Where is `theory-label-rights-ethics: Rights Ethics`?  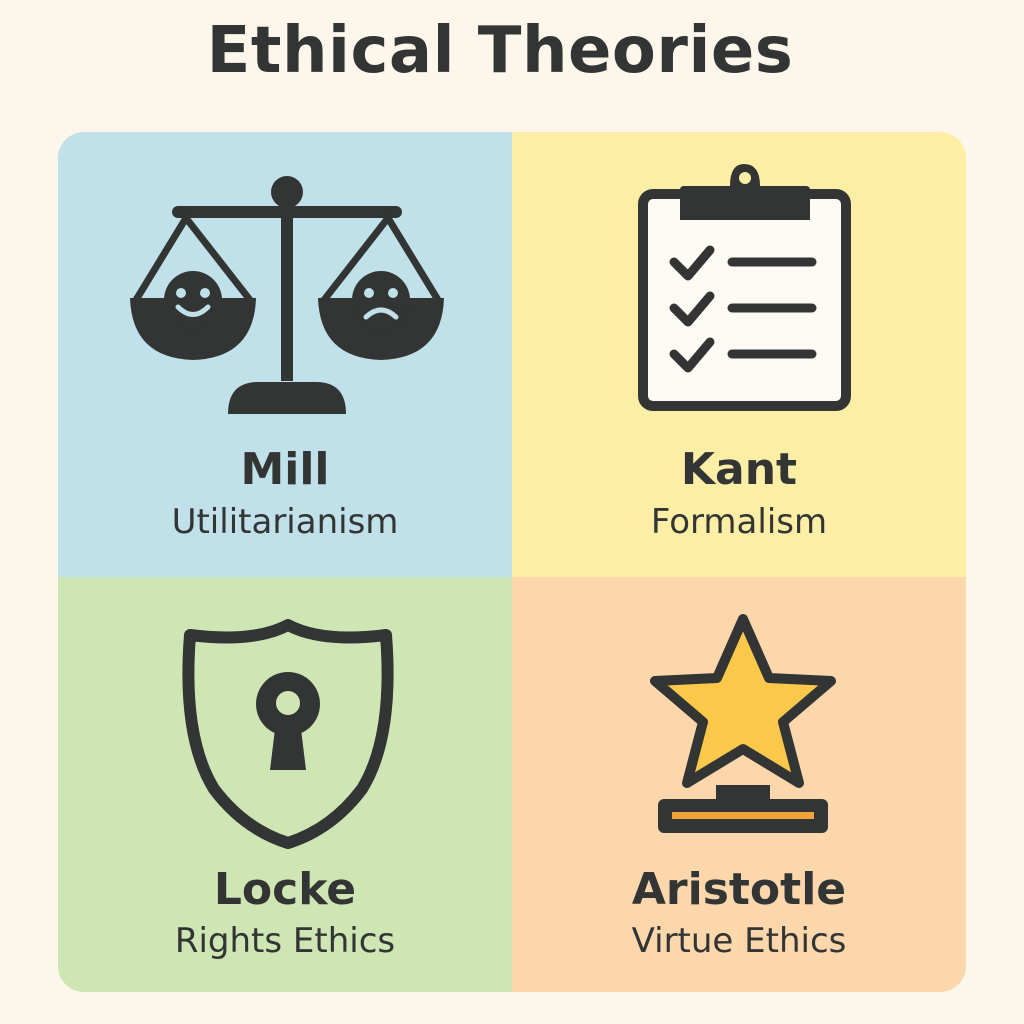 theory-label-rights-ethics: Rights Ethics is located at coordinates (285, 941).